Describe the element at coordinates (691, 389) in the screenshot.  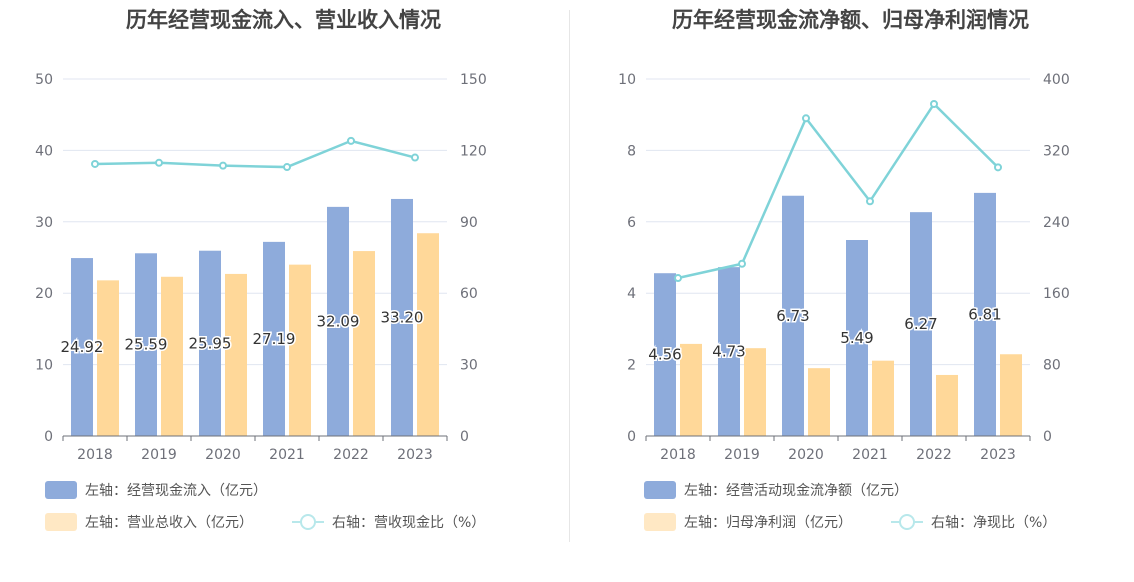
I see `right-bar-2018-secondary` at that location.